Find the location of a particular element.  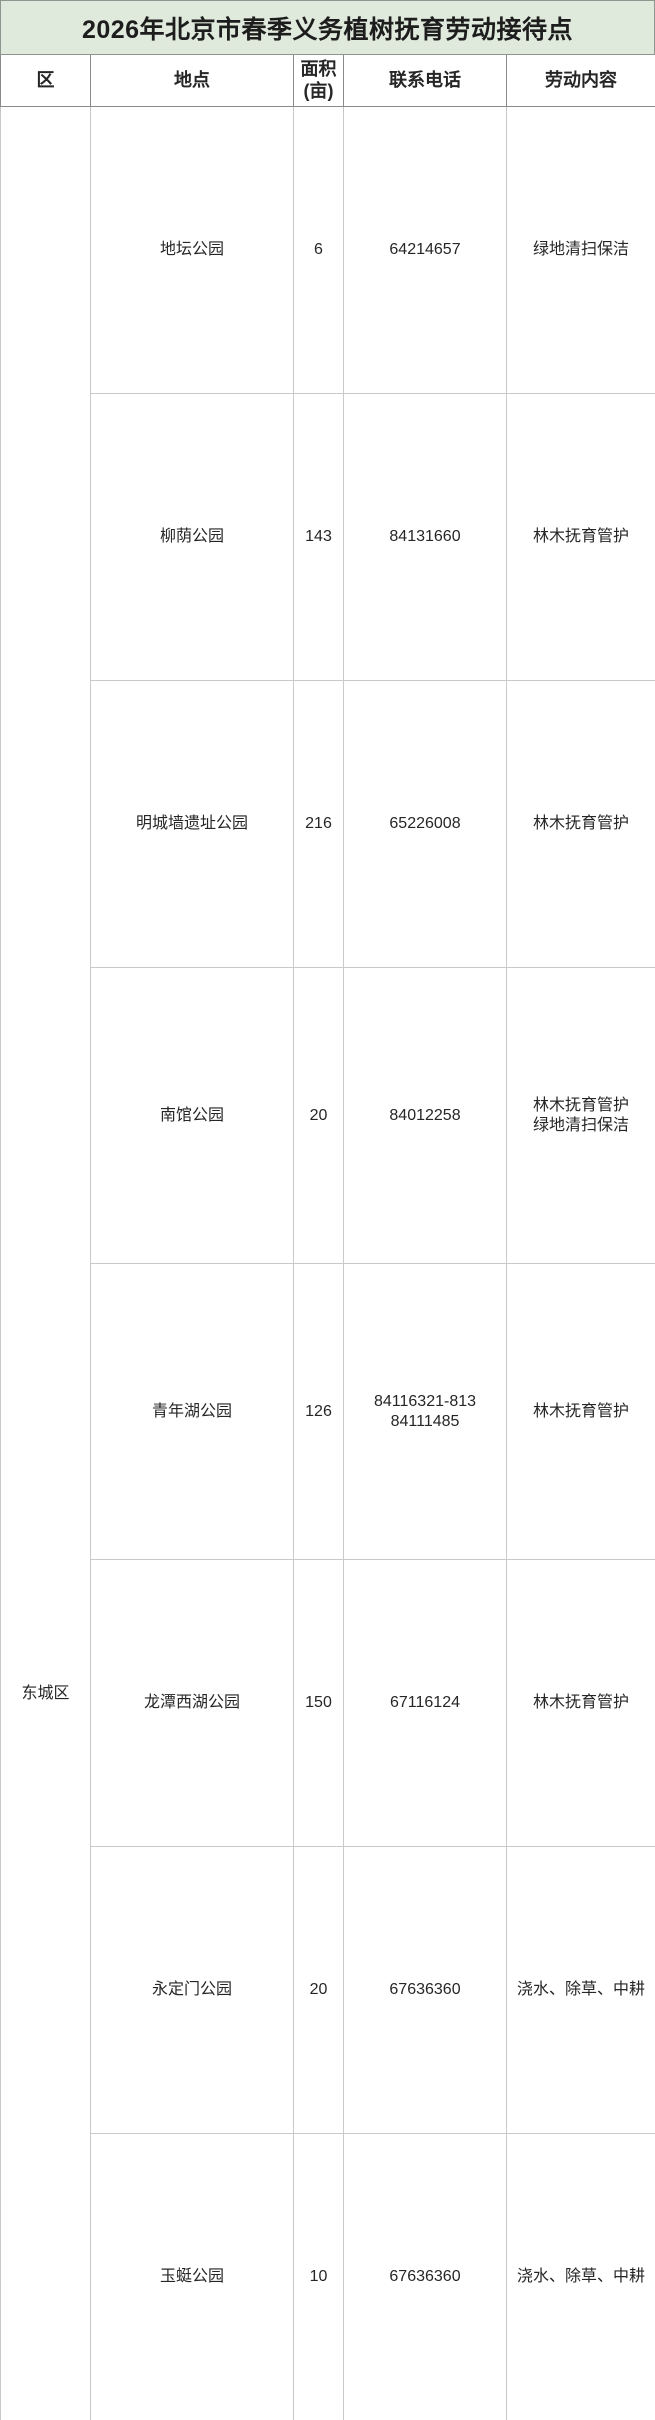

cell-phone: 84131660 is located at coordinates (425, 537).